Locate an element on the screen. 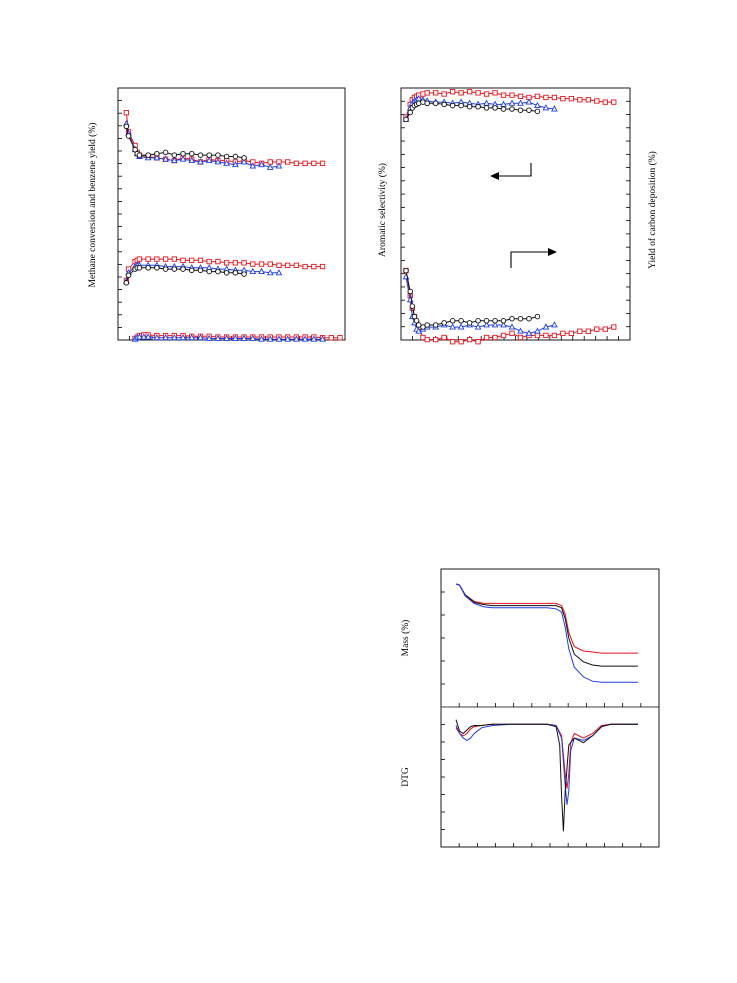 This screenshot has width=737, height=983. left-axis-arrow is located at coordinates (515, 170).